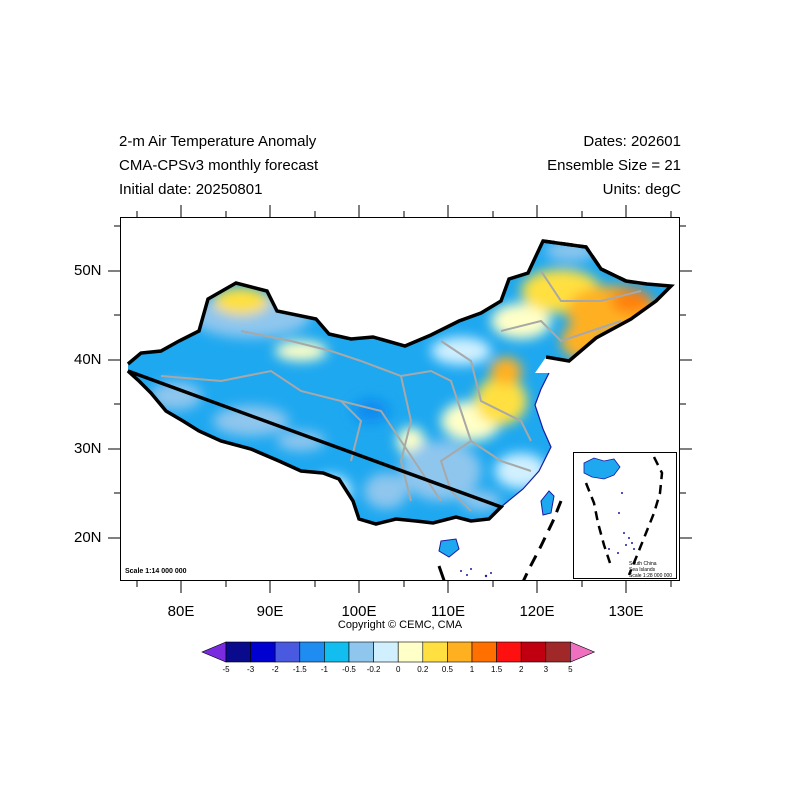 The image size is (800, 800). What do you see at coordinates (441, 572) in the screenshot?
I see `nine-dash-segment` at bounding box center [441, 572].